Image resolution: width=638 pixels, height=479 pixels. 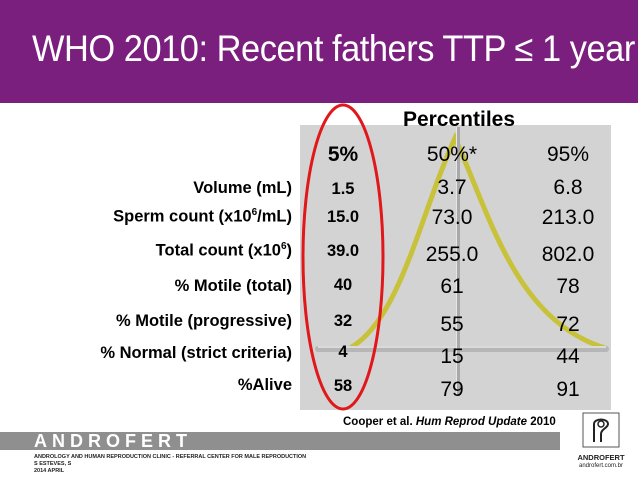 What do you see at coordinates (343, 321) in the screenshot?
I see `cell-motile-progressive-p5: 32` at bounding box center [343, 321].